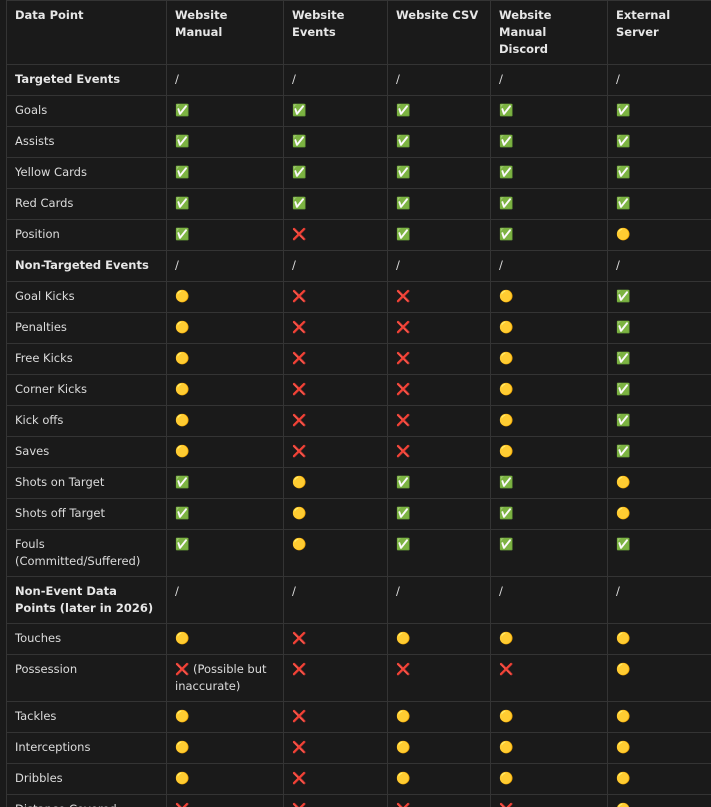 This screenshot has height=807, width=711. I want to click on header-cell: External Server, so click(659, 32).